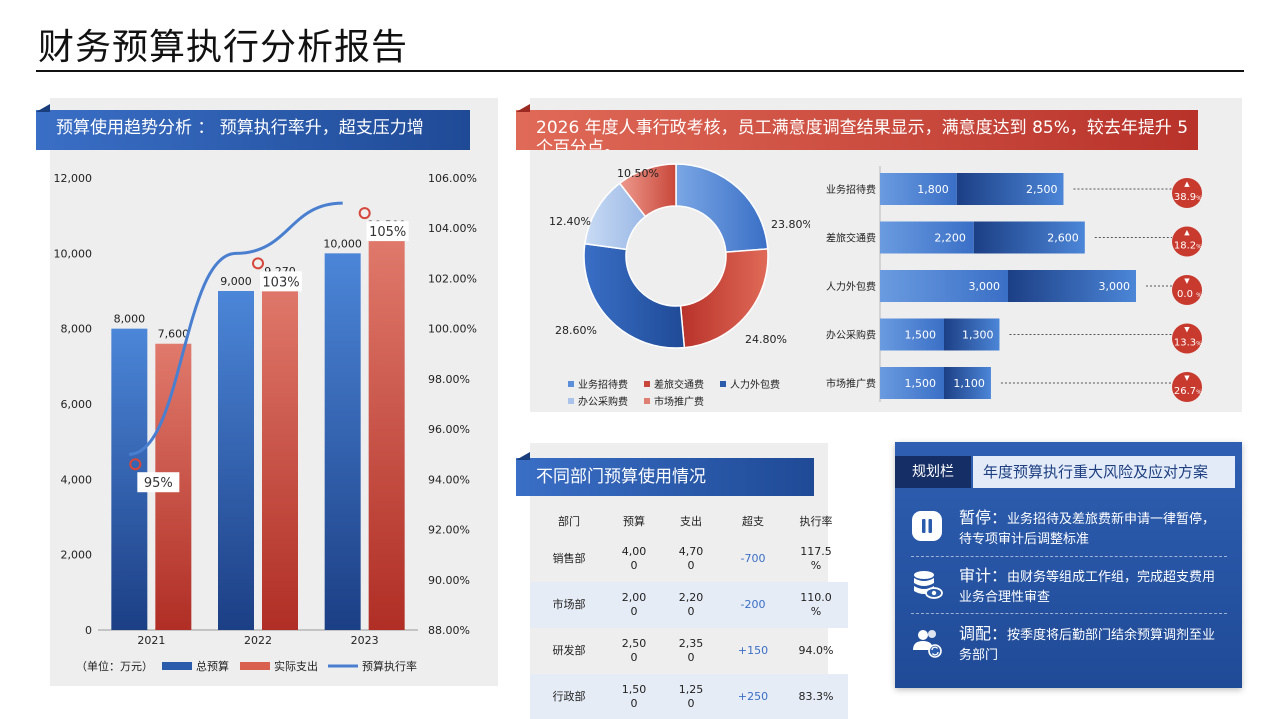 Image resolution: width=1280 pixels, height=719 pixels. I want to click on table-header: 部门 预算 支出 超支 执行率, so click(689, 522).